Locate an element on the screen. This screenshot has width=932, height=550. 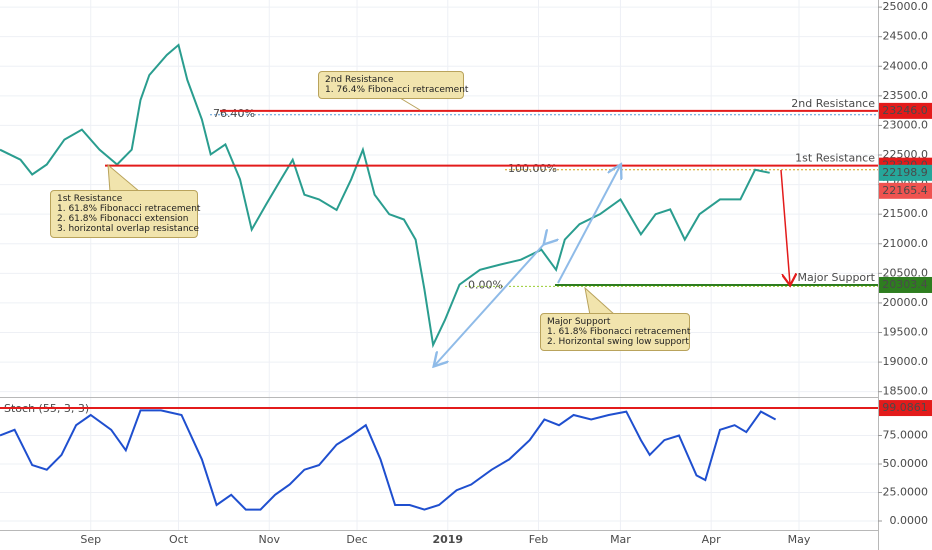
fib-label: 76.40% is located at coordinates (234, 113).